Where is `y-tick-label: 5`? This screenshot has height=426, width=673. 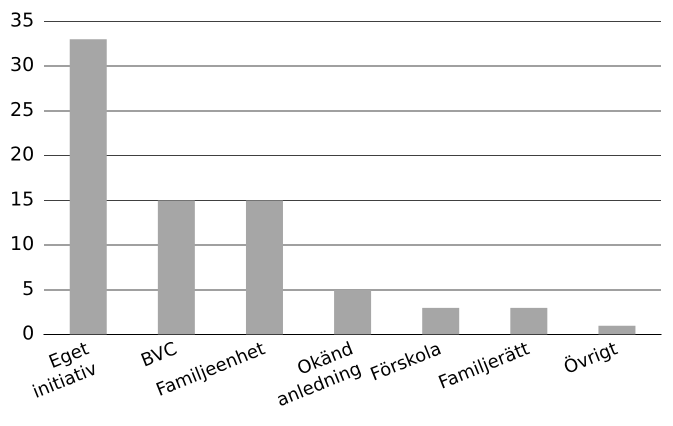 y-tick-label: 5 is located at coordinates (28, 289).